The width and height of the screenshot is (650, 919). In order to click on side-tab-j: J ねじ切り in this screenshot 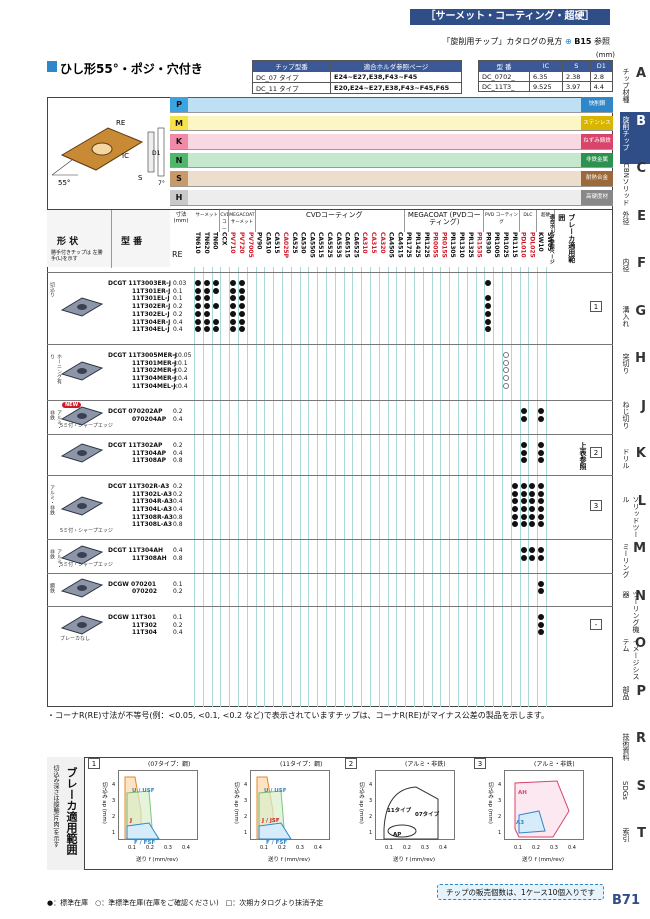, I will do `click(635, 423)`.